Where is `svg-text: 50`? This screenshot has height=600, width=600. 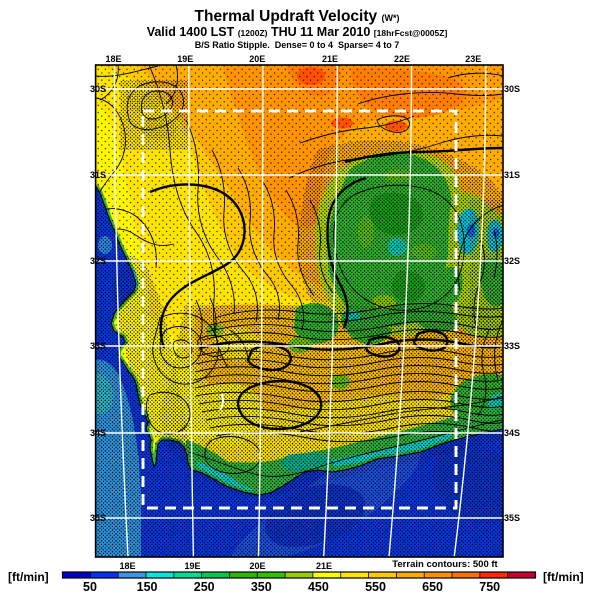
svg-text: 50 is located at coordinates (90, 587).